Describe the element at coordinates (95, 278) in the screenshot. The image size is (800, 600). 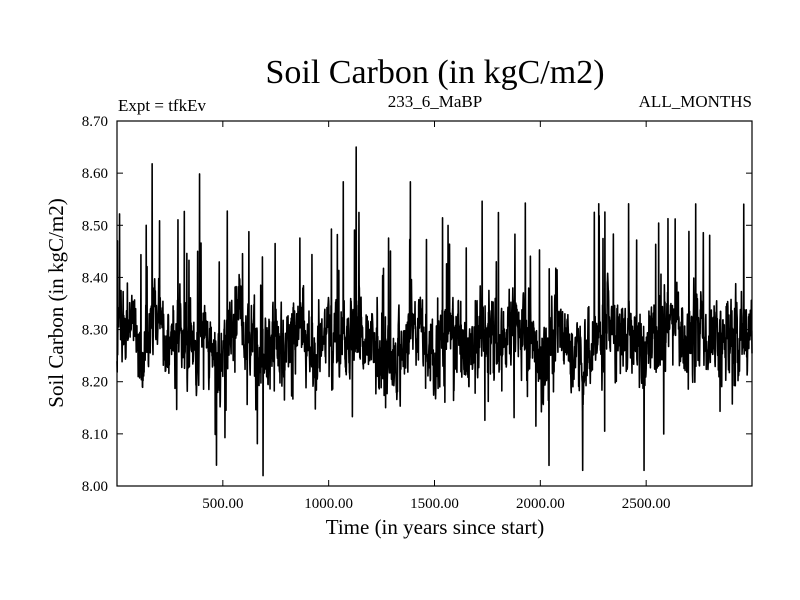
I see `y-tick-label: 8.40` at that location.